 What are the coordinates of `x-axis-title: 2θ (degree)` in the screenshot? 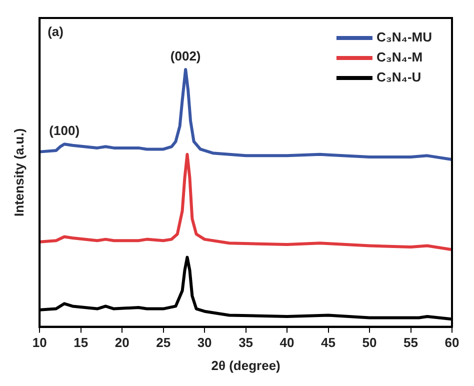 It's located at (245, 365).